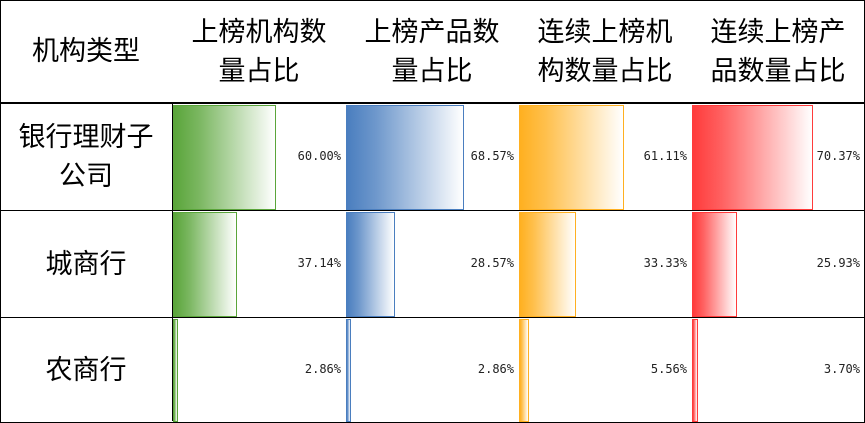 The width and height of the screenshot is (865, 423). Describe the element at coordinates (432, 103) in the screenshot. I see `header-divider` at that location.